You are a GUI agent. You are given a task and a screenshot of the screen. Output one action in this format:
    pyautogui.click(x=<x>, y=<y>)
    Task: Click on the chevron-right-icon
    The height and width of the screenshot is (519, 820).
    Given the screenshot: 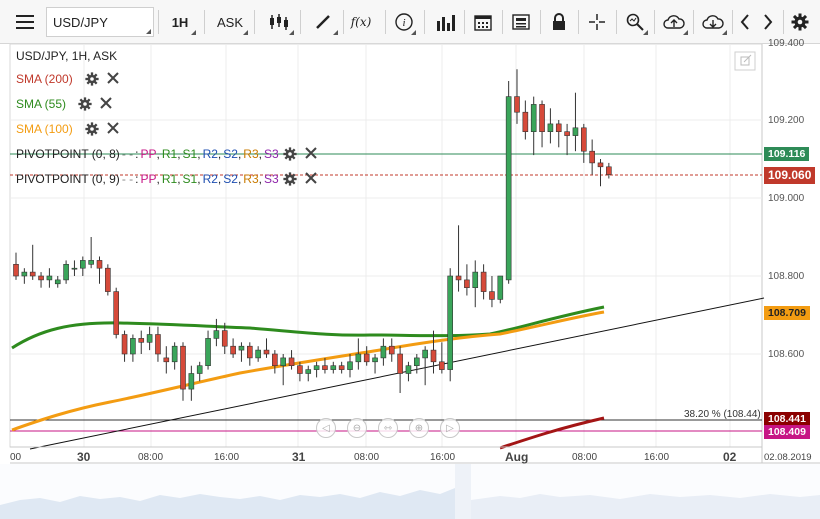 What is the action you would take?
    pyautogui.click(x=768, y=22)
    